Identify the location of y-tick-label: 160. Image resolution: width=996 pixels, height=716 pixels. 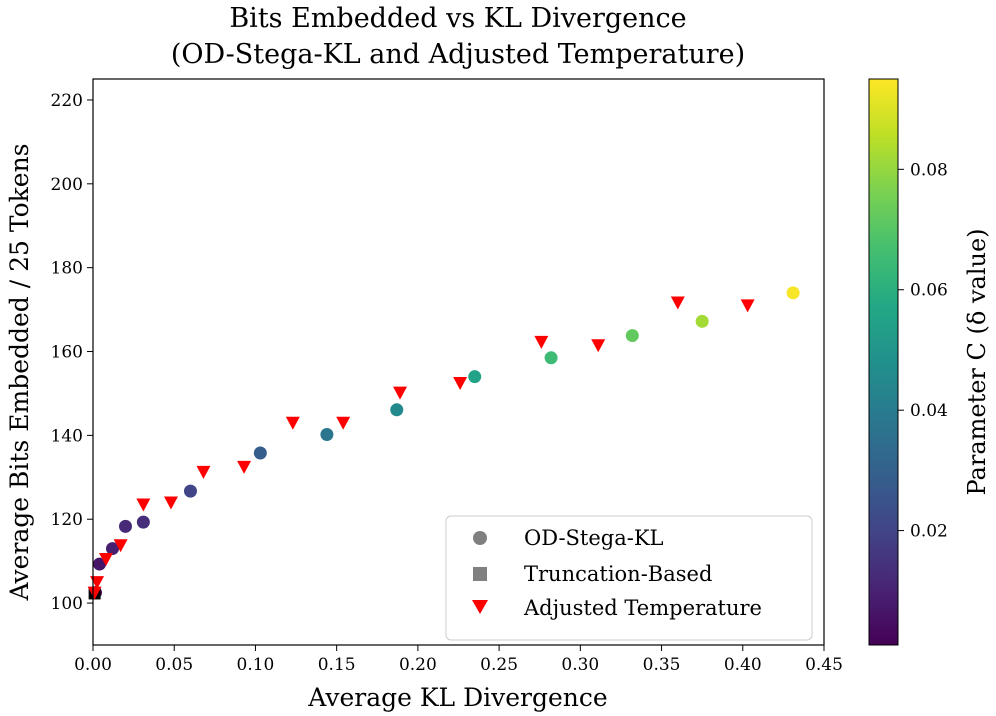
(67, 353).